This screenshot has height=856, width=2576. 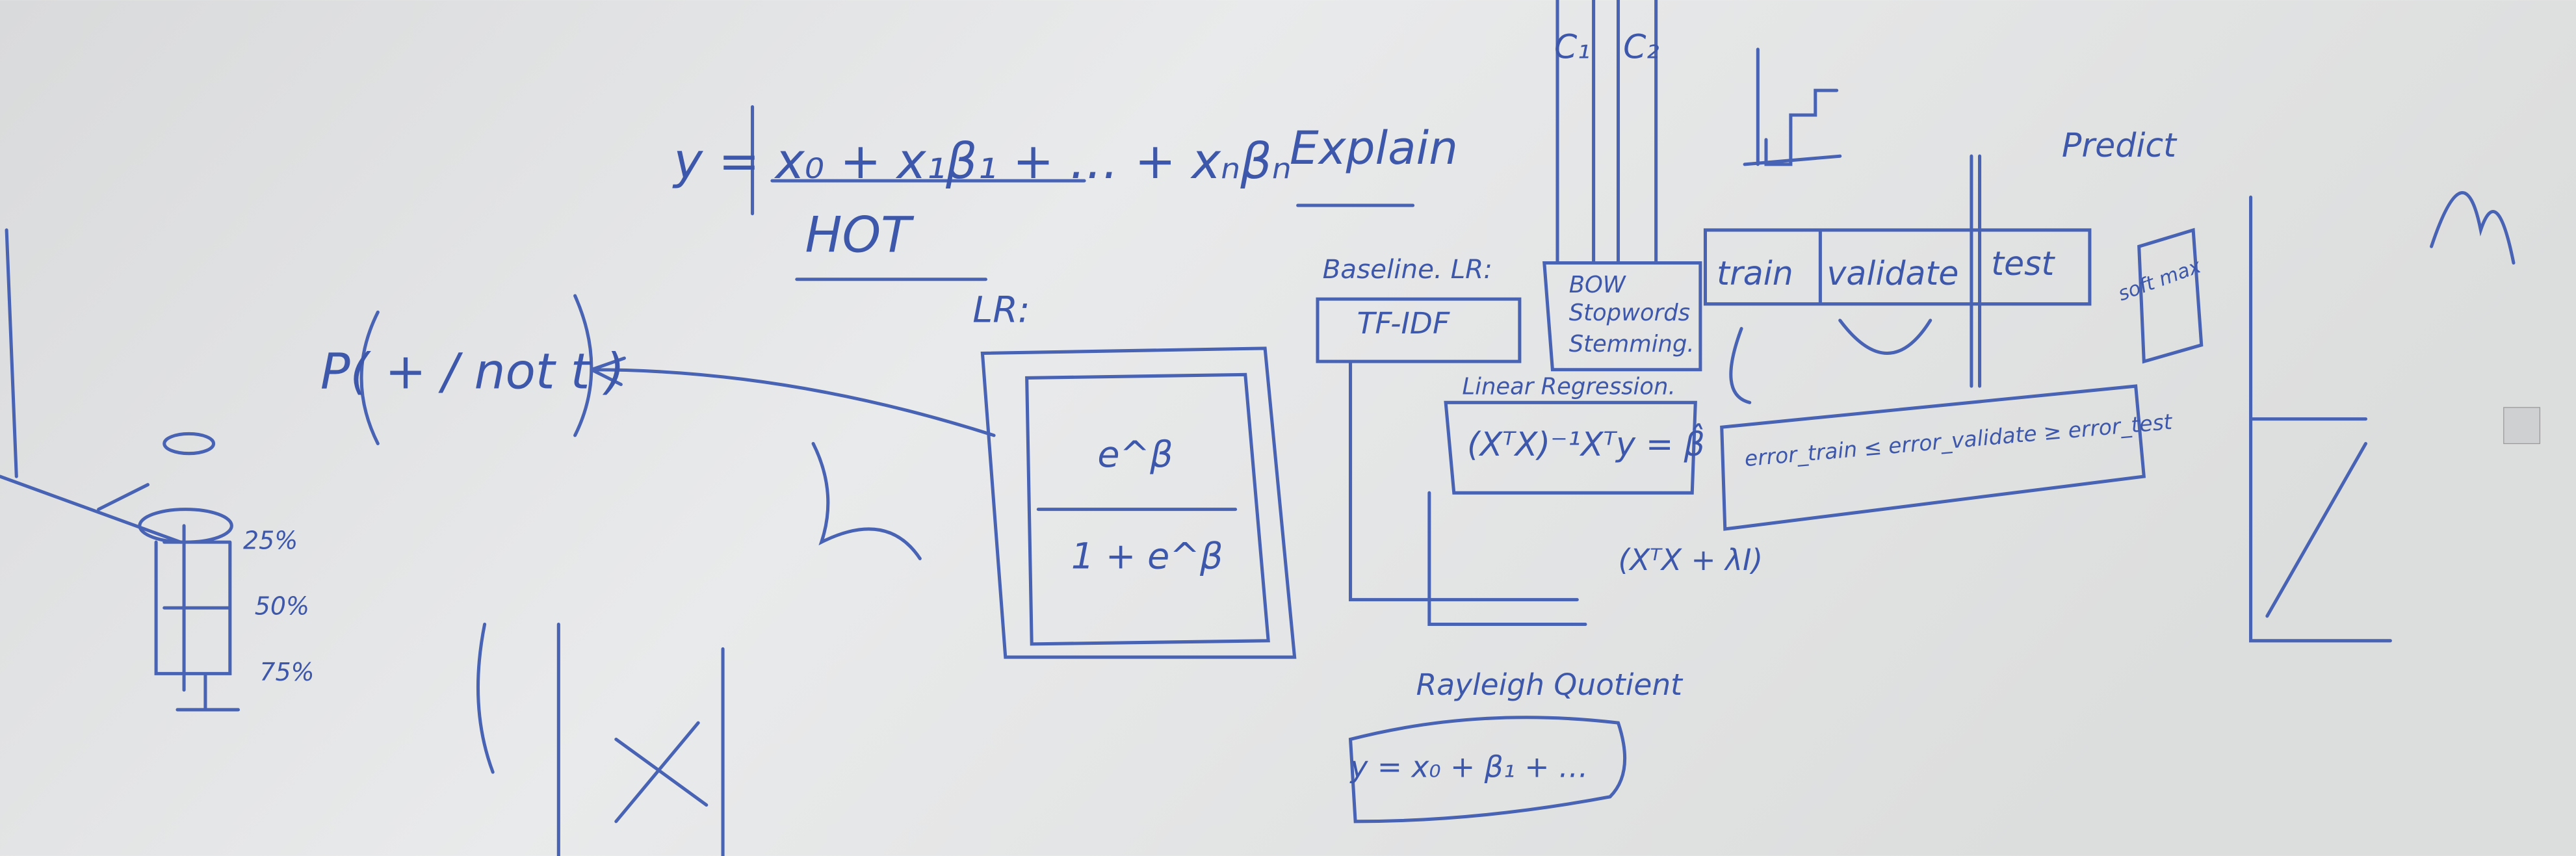 I want to click on sigmoid-numerator: e^β, so click(x=1135, y=455).